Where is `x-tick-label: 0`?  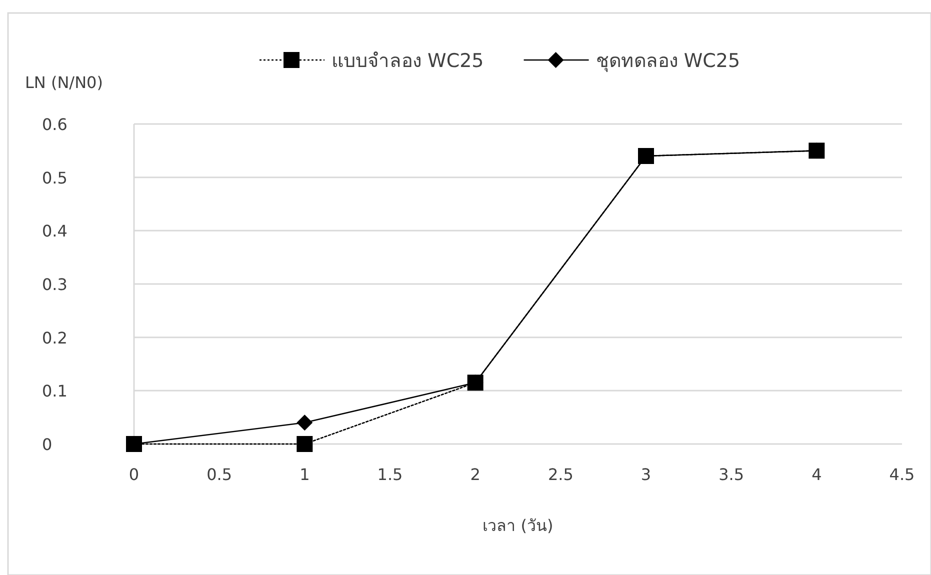
x-tick-label: 0 is located at coordinates (134, 474).